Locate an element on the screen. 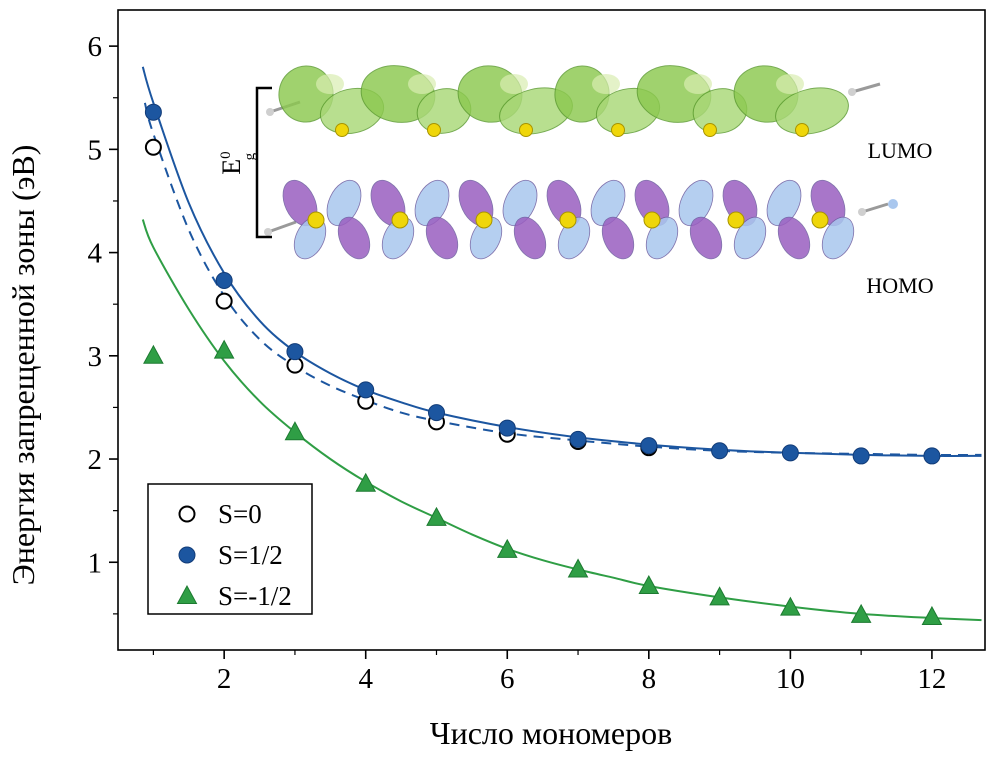 The image size is (1008, 769). y-tick-label: 1 is located at coordinates (95, 563).